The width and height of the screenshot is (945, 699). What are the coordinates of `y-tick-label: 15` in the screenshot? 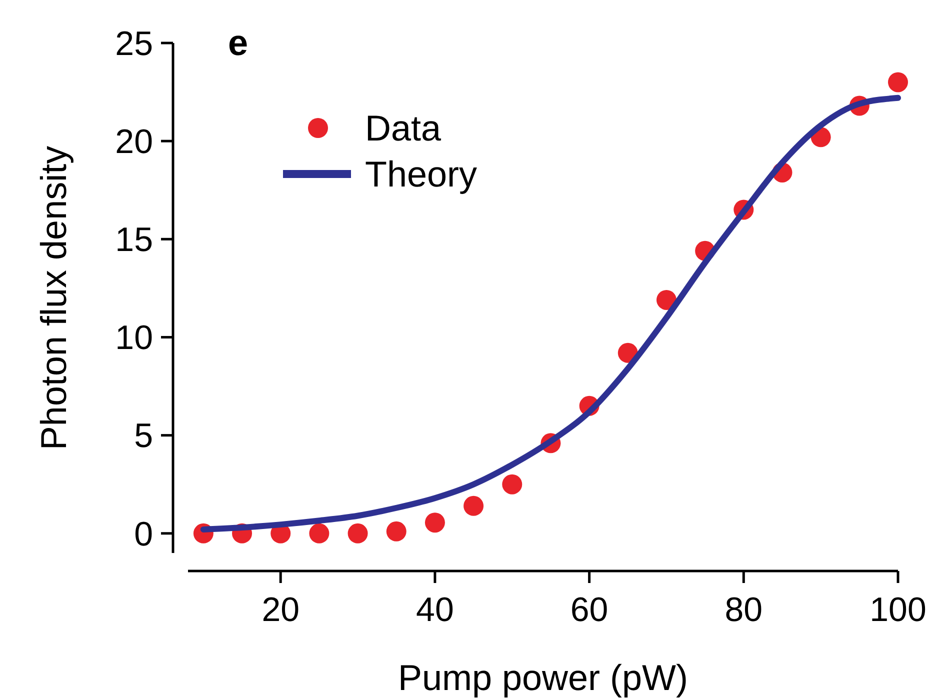 It's located at (134, 240).